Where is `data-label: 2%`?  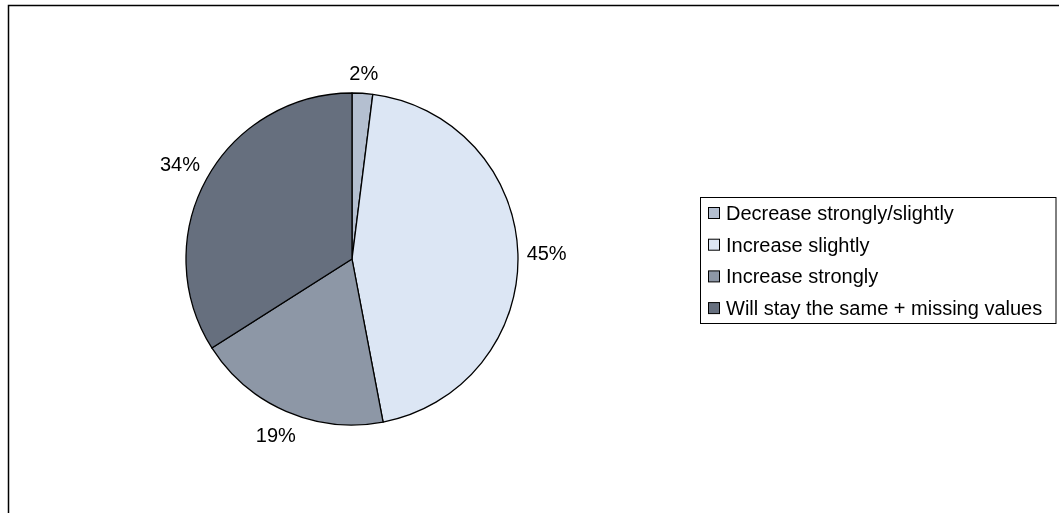
data-label: 2% is located at coordinates (364, 72).